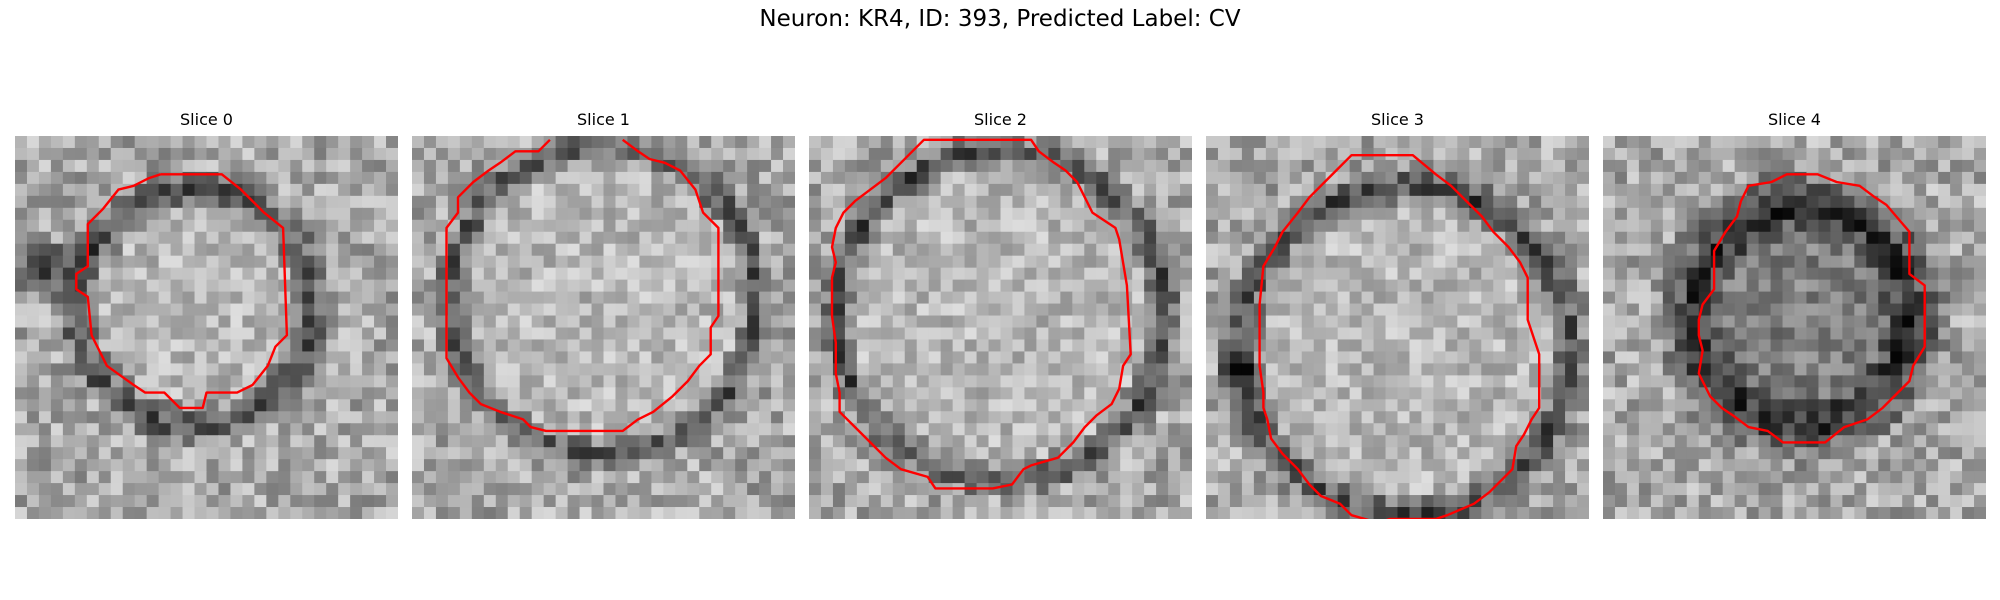 Image resolution: width=2000 pixels, height=600 pixels. Describe the element at coordinates (603, 119) in the screenshot. I see `slice-title-1: Slice 1` at that location.